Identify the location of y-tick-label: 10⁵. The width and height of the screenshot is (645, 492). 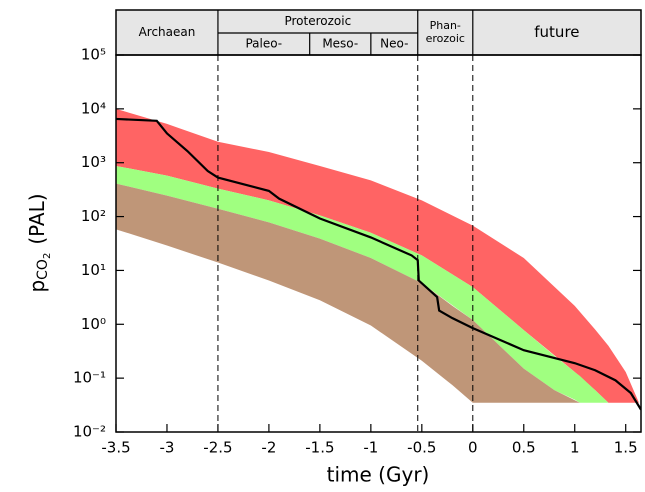
(93, 55).